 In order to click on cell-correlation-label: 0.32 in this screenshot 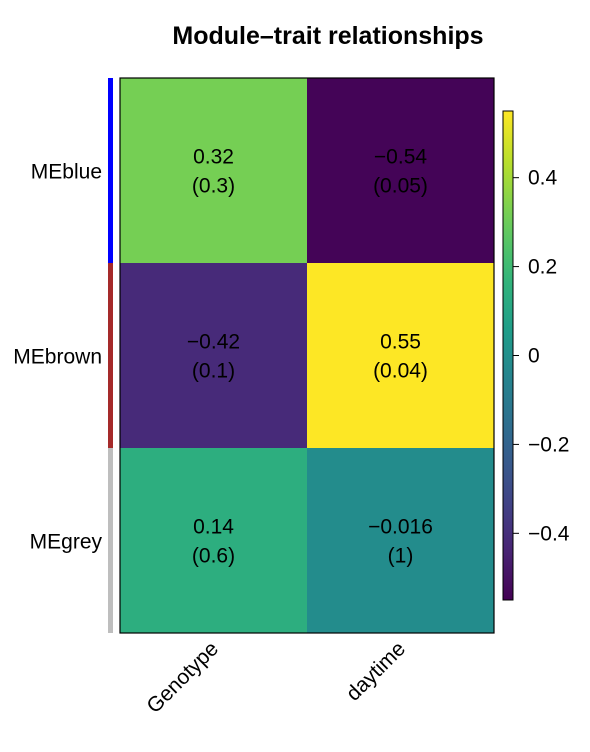, I will do `click(213, 157)`.